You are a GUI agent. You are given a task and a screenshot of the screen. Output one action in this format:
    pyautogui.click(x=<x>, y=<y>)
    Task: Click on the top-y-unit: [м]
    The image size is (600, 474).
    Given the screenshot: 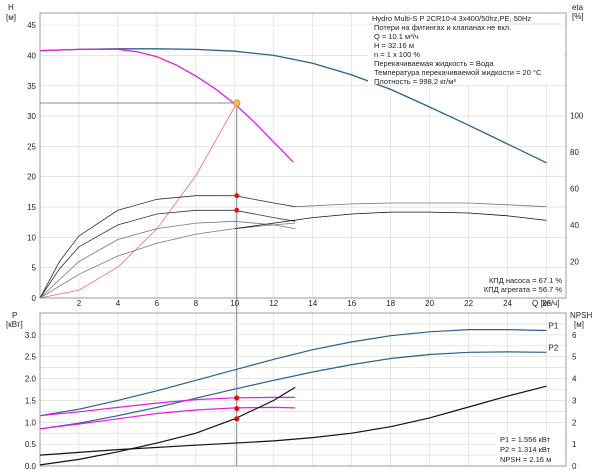 What is the action you would take?
    pyautogui.click(x=11, y=17)
    